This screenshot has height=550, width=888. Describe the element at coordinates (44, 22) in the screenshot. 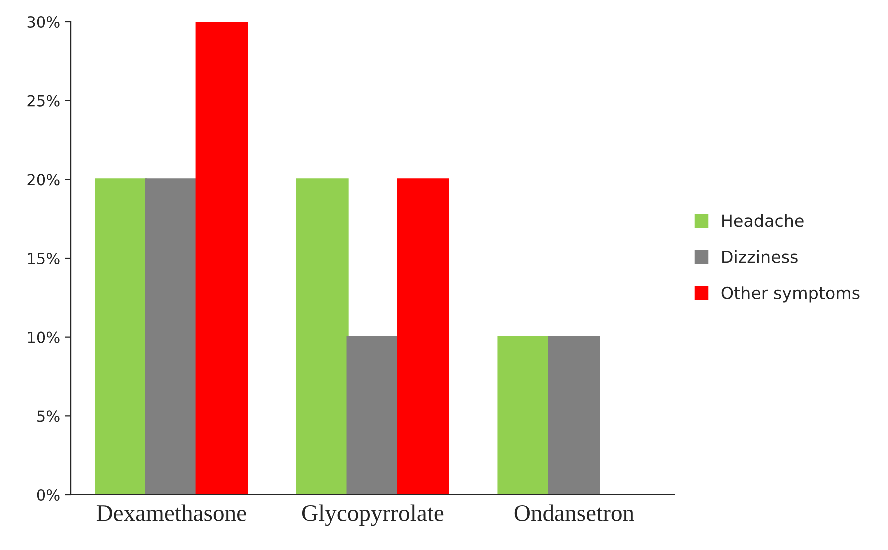

I see `y-tick-label: 30%` at that location.